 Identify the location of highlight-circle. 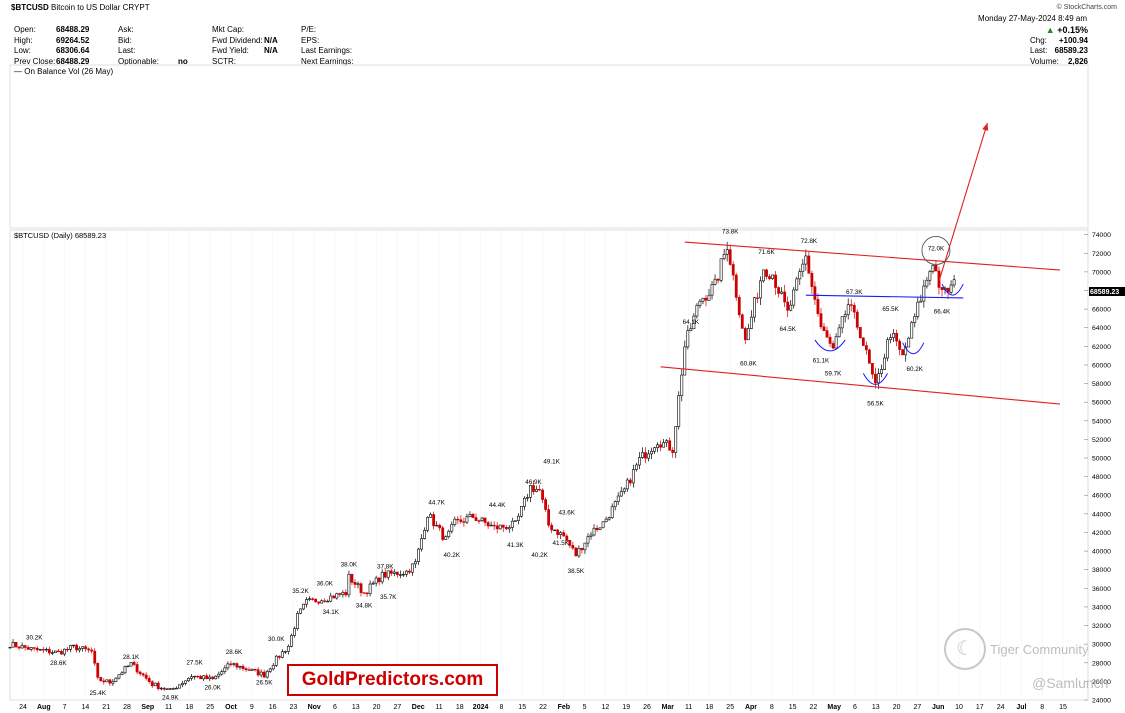
(936, 250).